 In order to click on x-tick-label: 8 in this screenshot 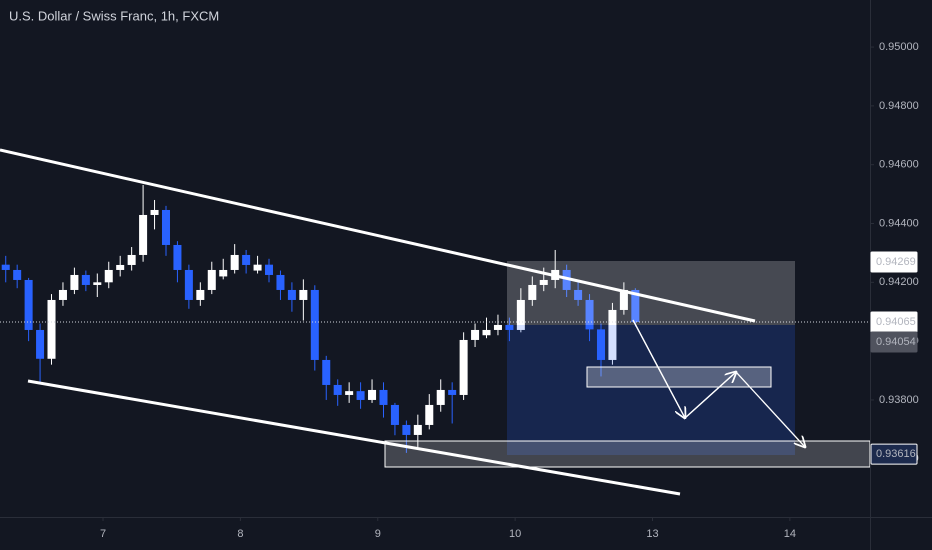, I will do `click(240, 534)`.